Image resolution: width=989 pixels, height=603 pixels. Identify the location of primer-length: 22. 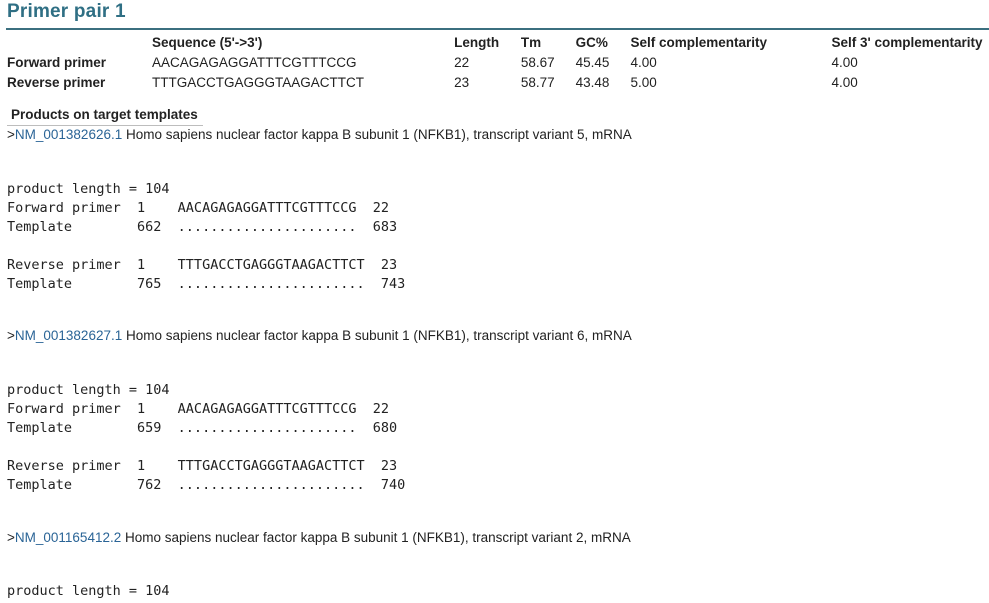
(462, 62).